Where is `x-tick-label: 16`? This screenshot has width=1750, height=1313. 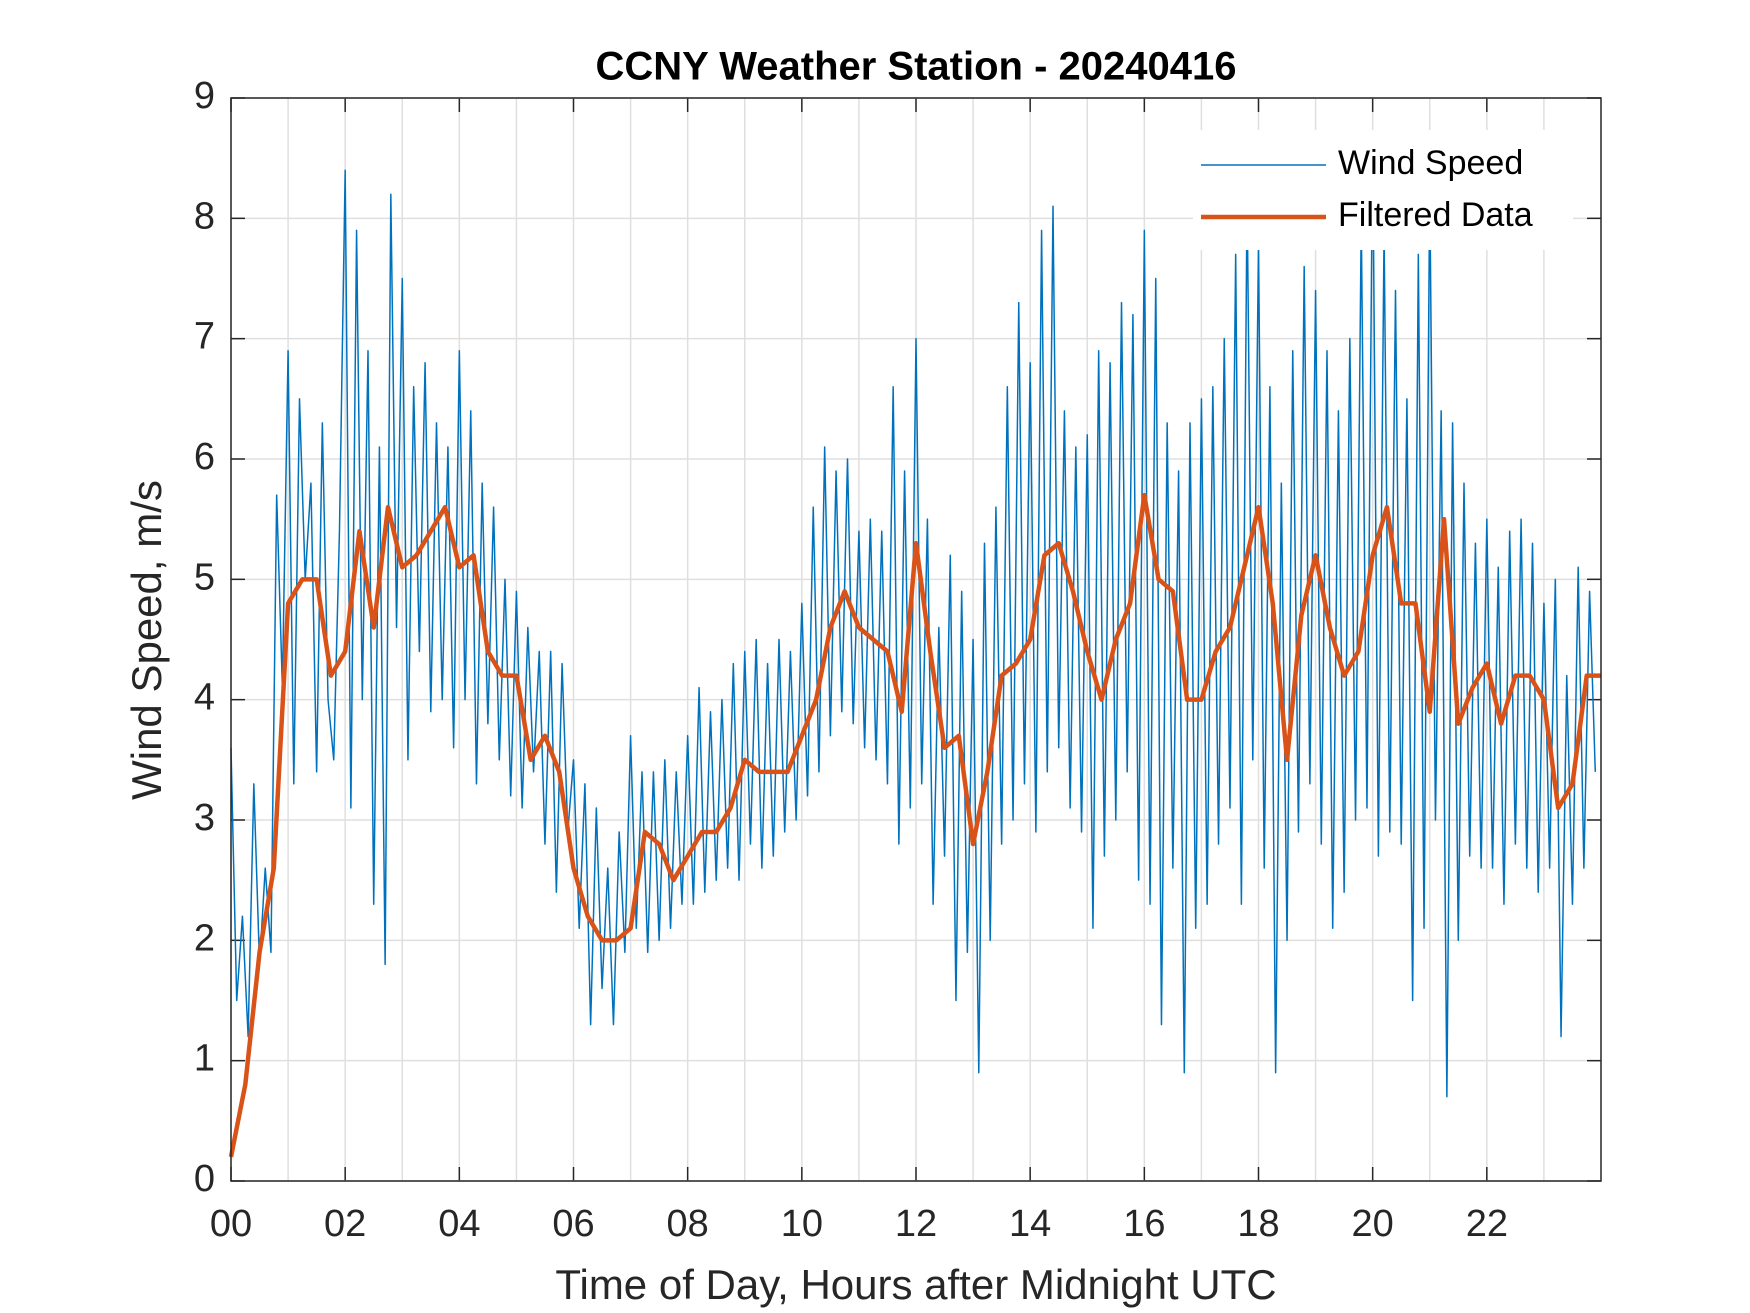
x-tick-label: 16 is located at coordinates (1144, 1224).